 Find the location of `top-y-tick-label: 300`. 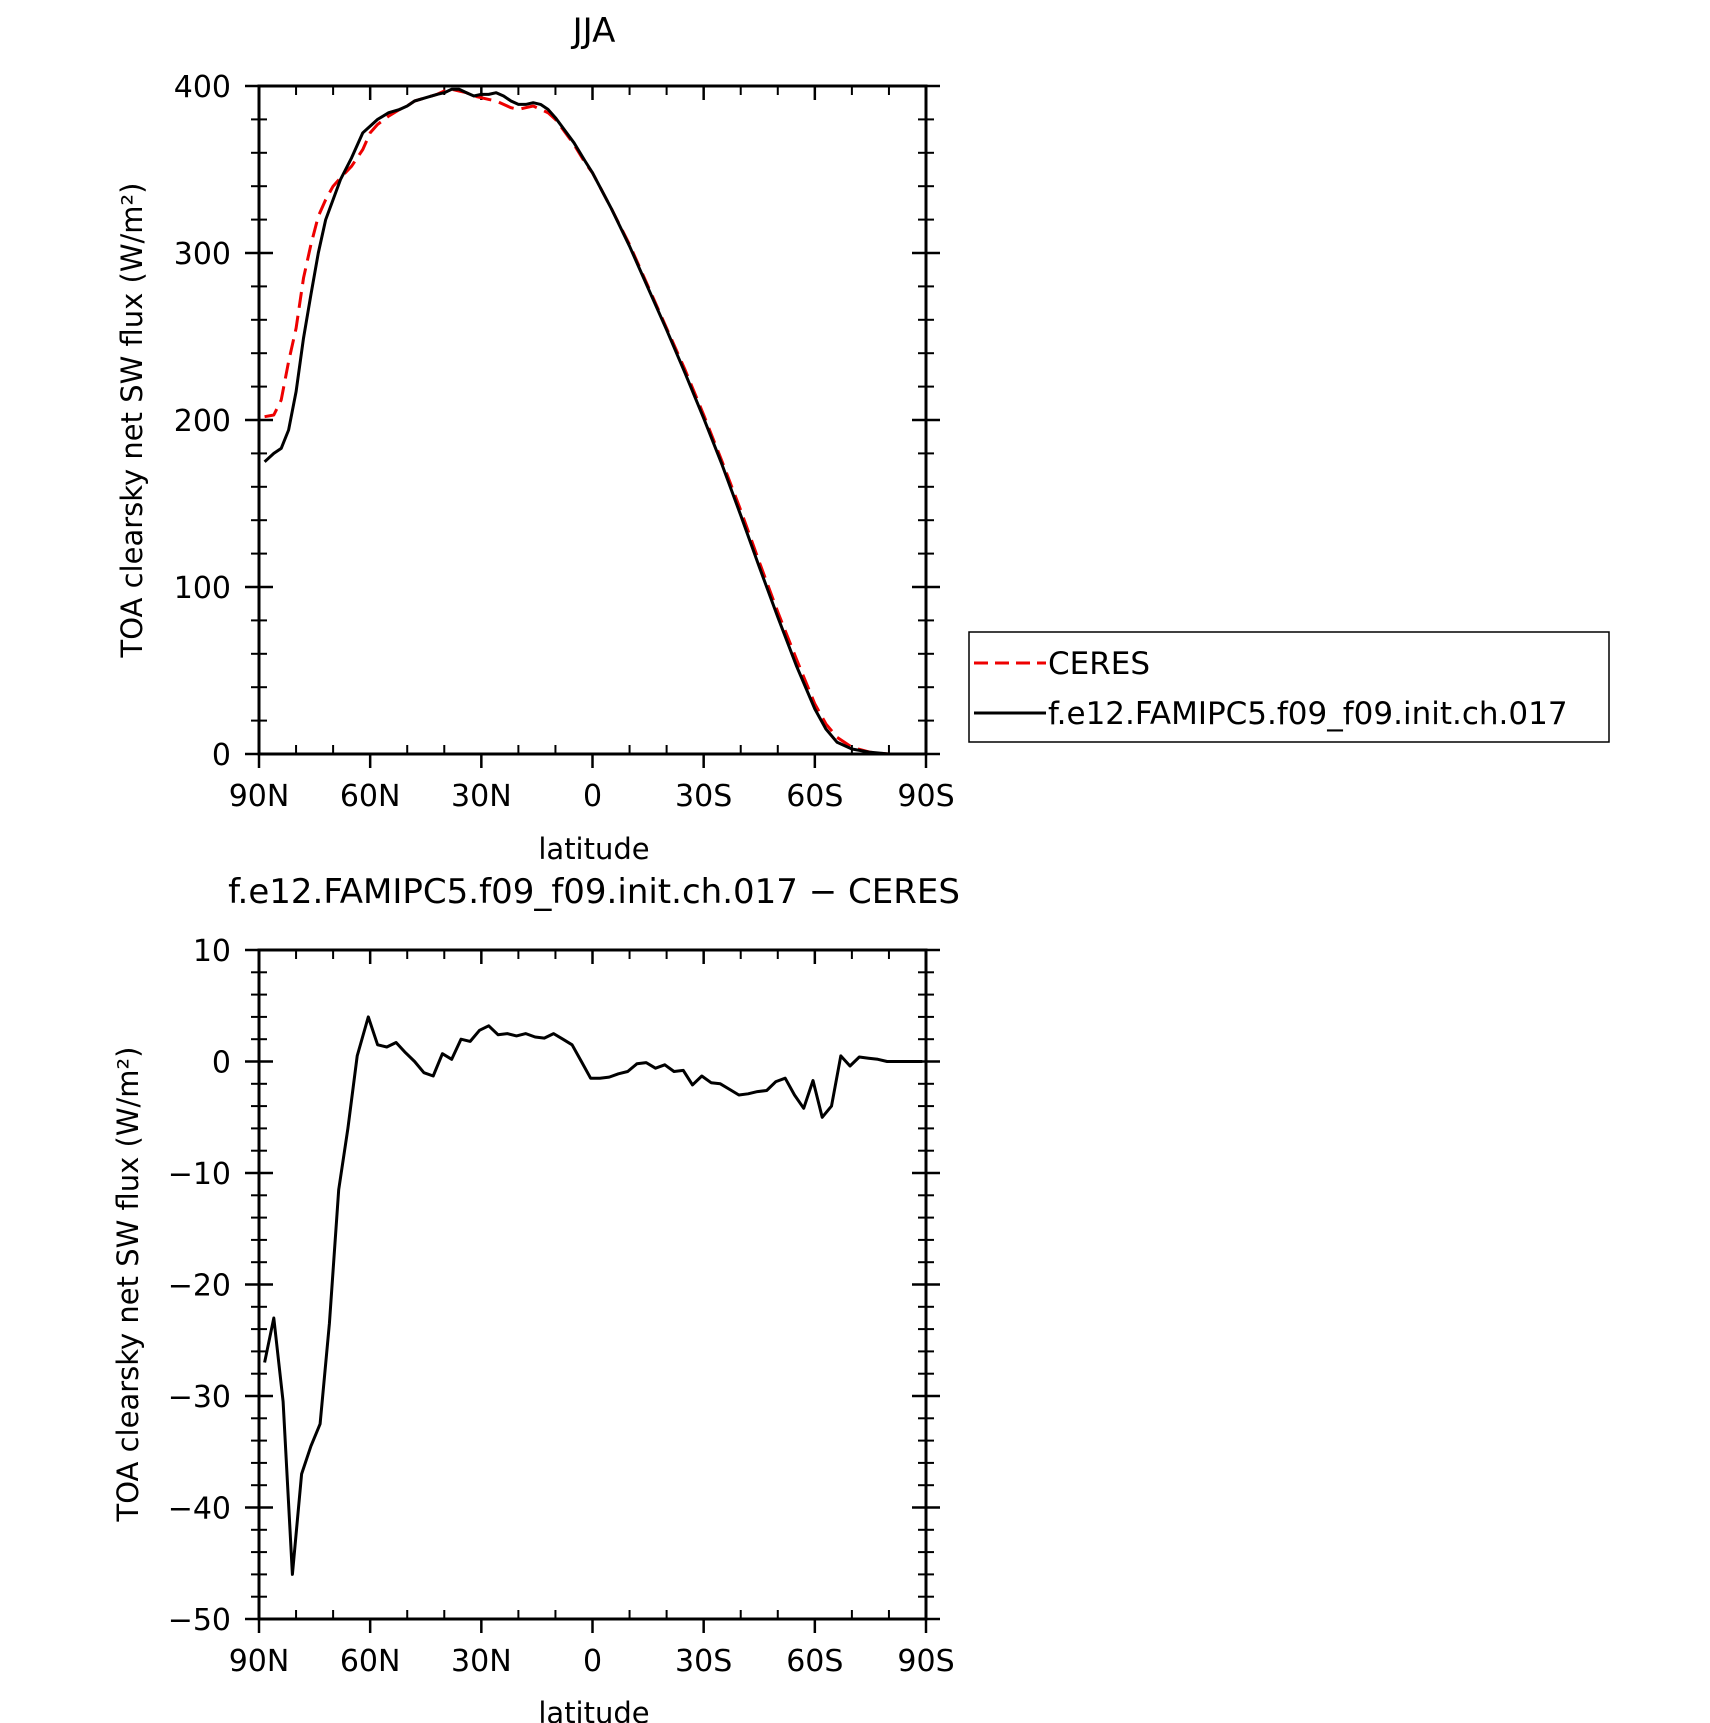

top-y-tick-label: 300 is located at coordinates (202, 254).